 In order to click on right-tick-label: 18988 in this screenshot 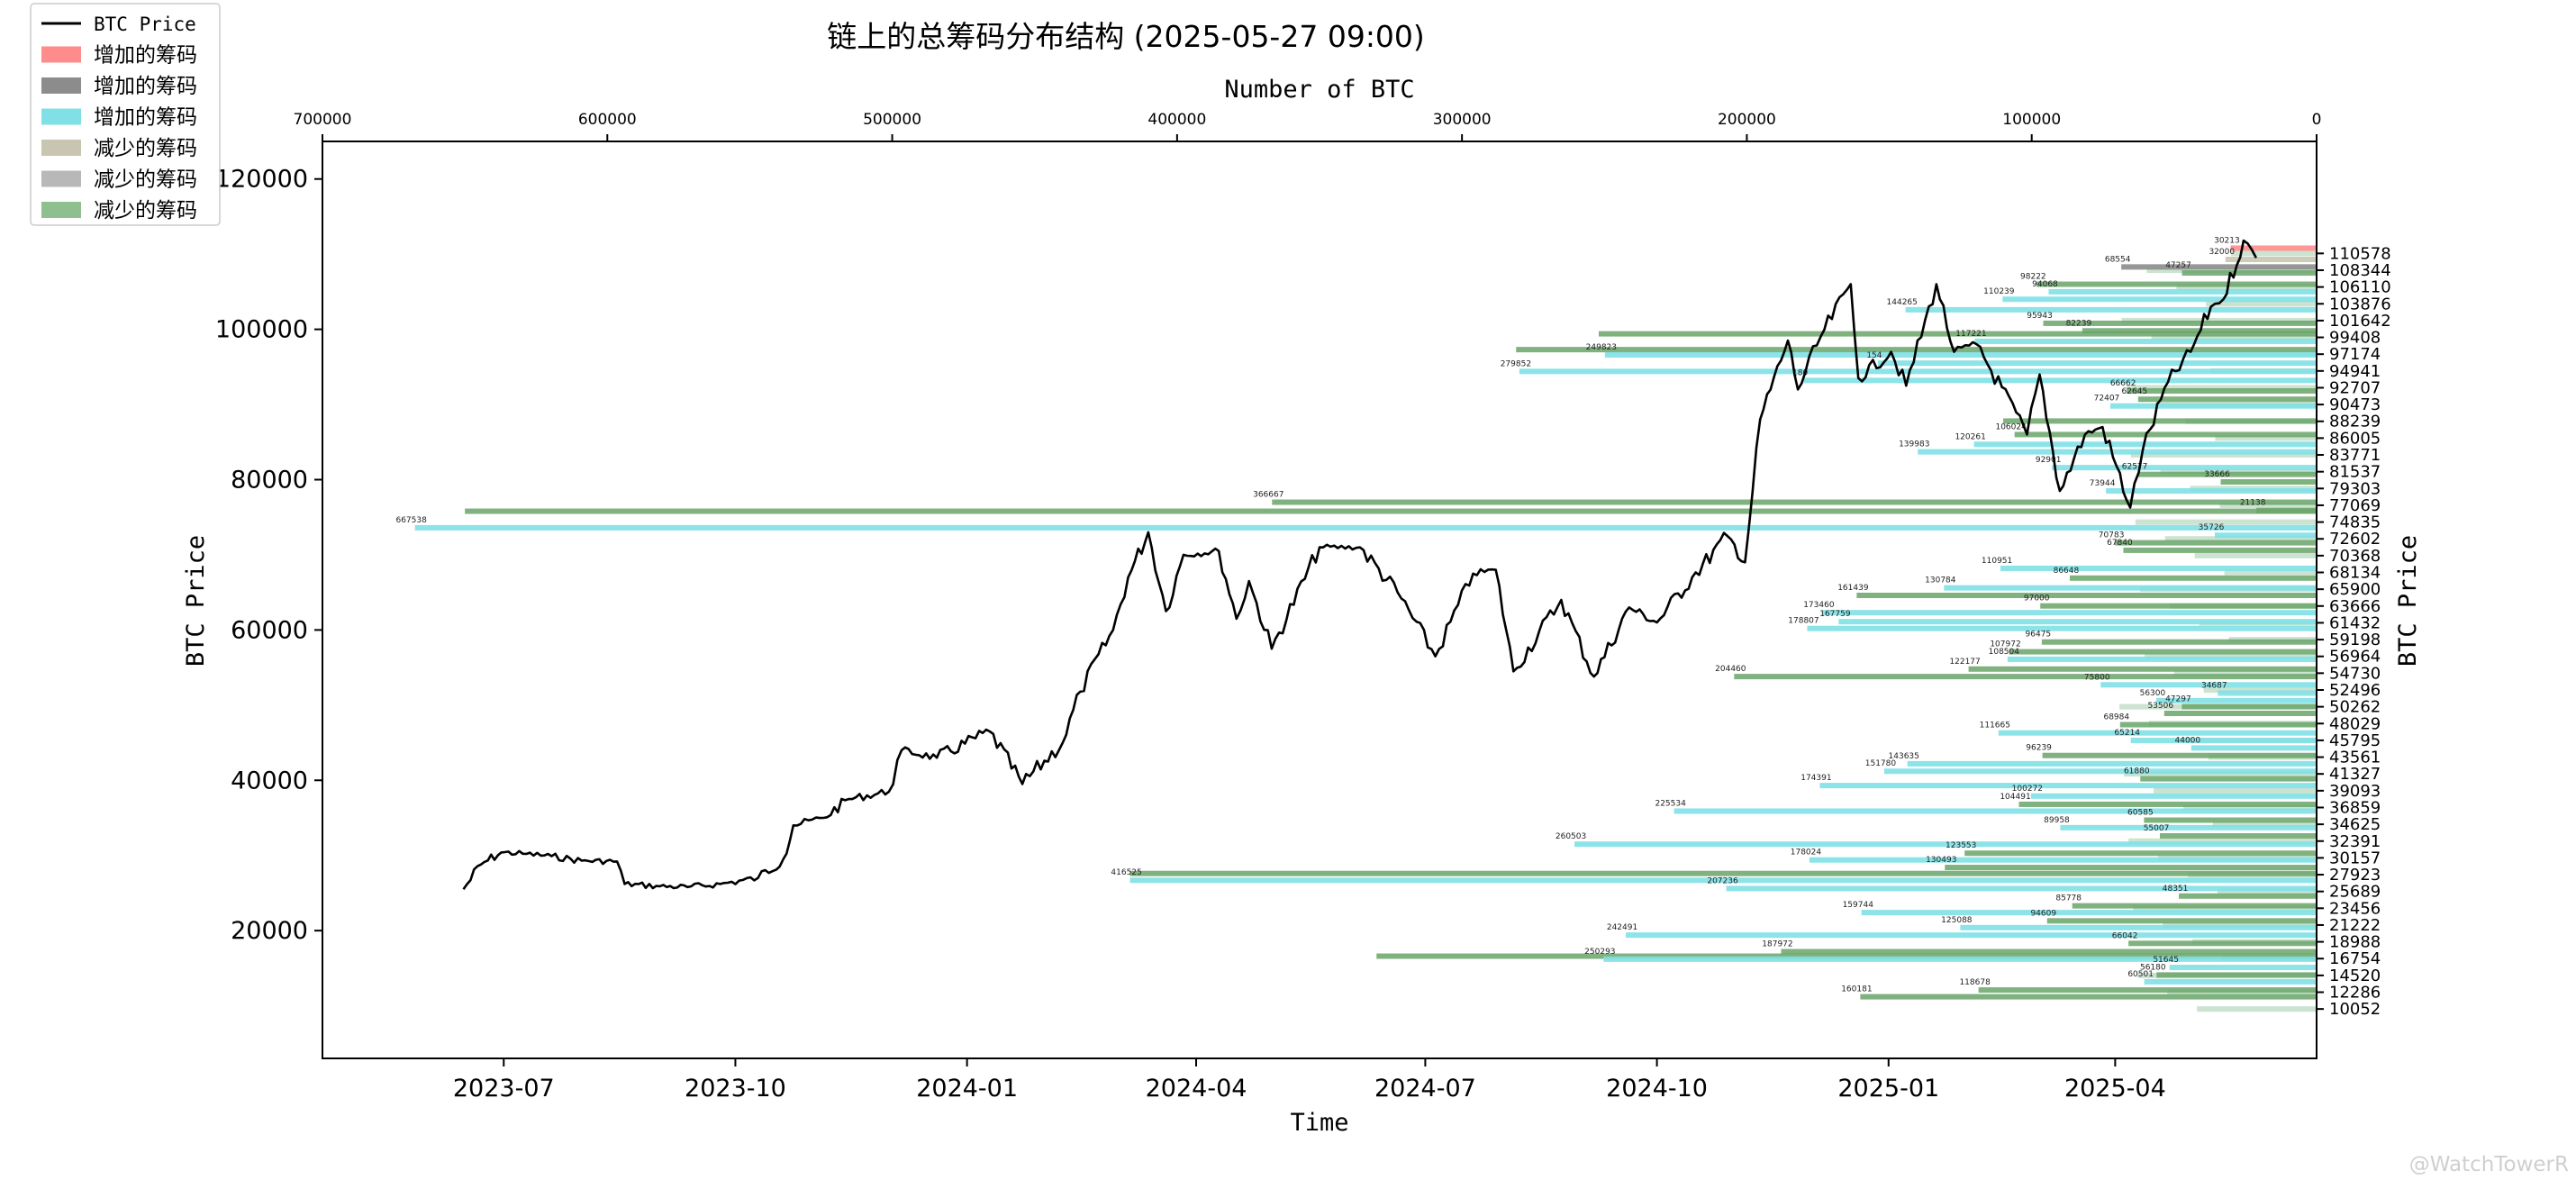, I will do `click(2355, 943)`.